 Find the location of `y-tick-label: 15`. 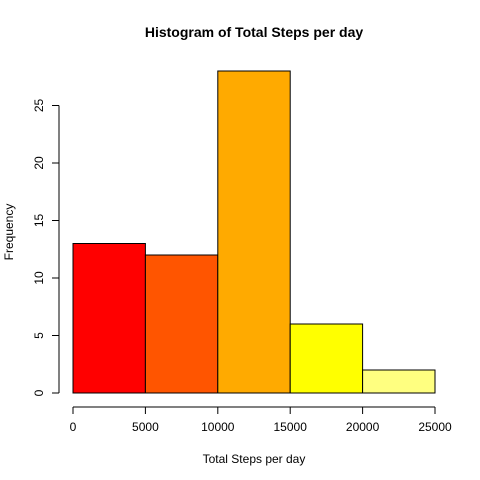

y-tick-label: 15 is located at coordinates (39, 221).